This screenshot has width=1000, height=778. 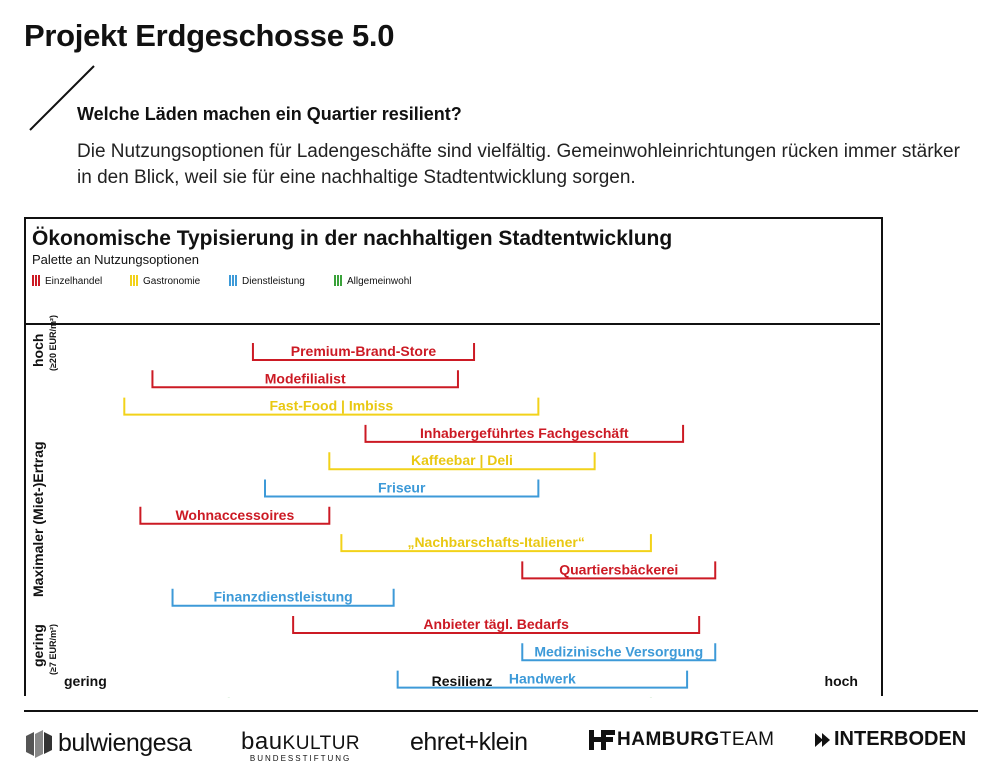 I want to click on bulwiengesa-wordmark: bulwiengesa, so click(x=125, y=742).